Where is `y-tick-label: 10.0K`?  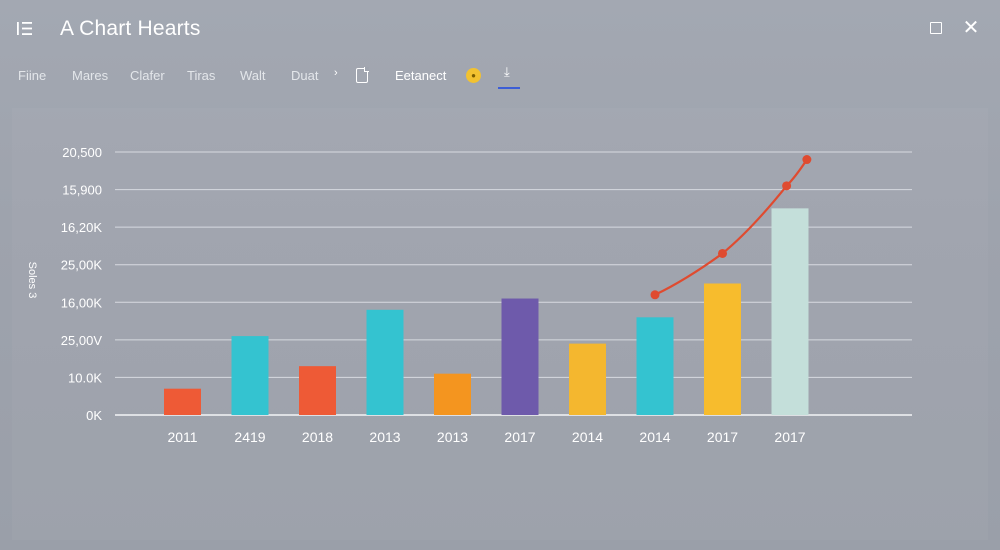
y-tick-label: 10.0K is located at coordinates (85, 377).